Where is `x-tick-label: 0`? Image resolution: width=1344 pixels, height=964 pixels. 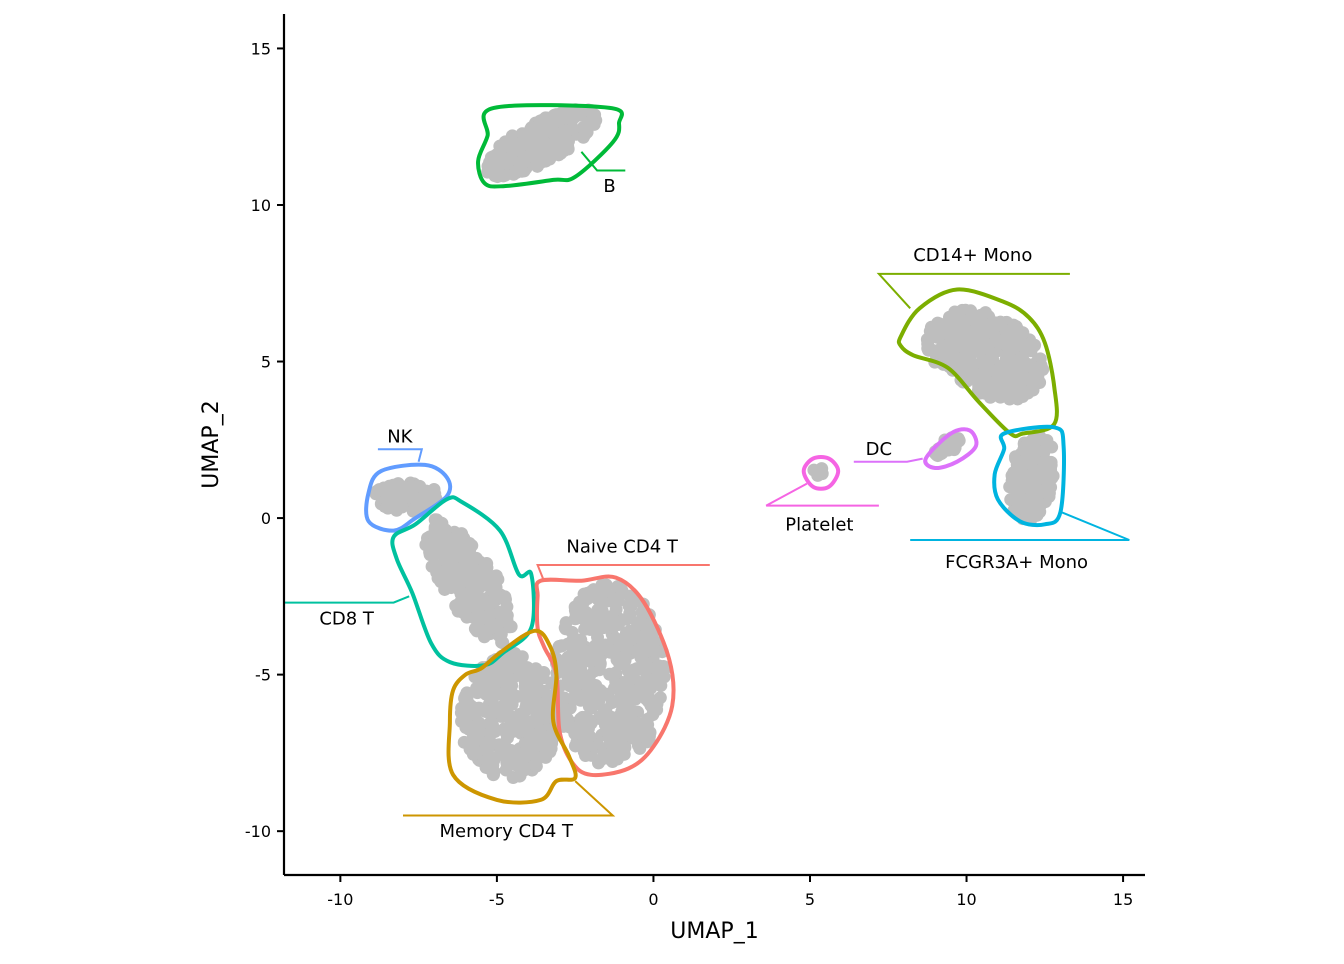
x-tick-label: 0 is located at coordinates (653, 899).